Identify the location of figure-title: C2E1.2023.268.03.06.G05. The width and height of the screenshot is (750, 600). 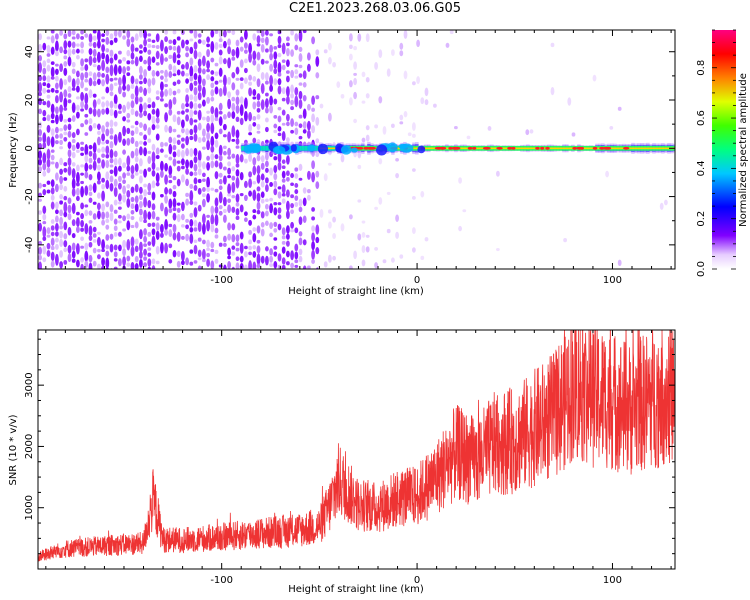
(375, 8).